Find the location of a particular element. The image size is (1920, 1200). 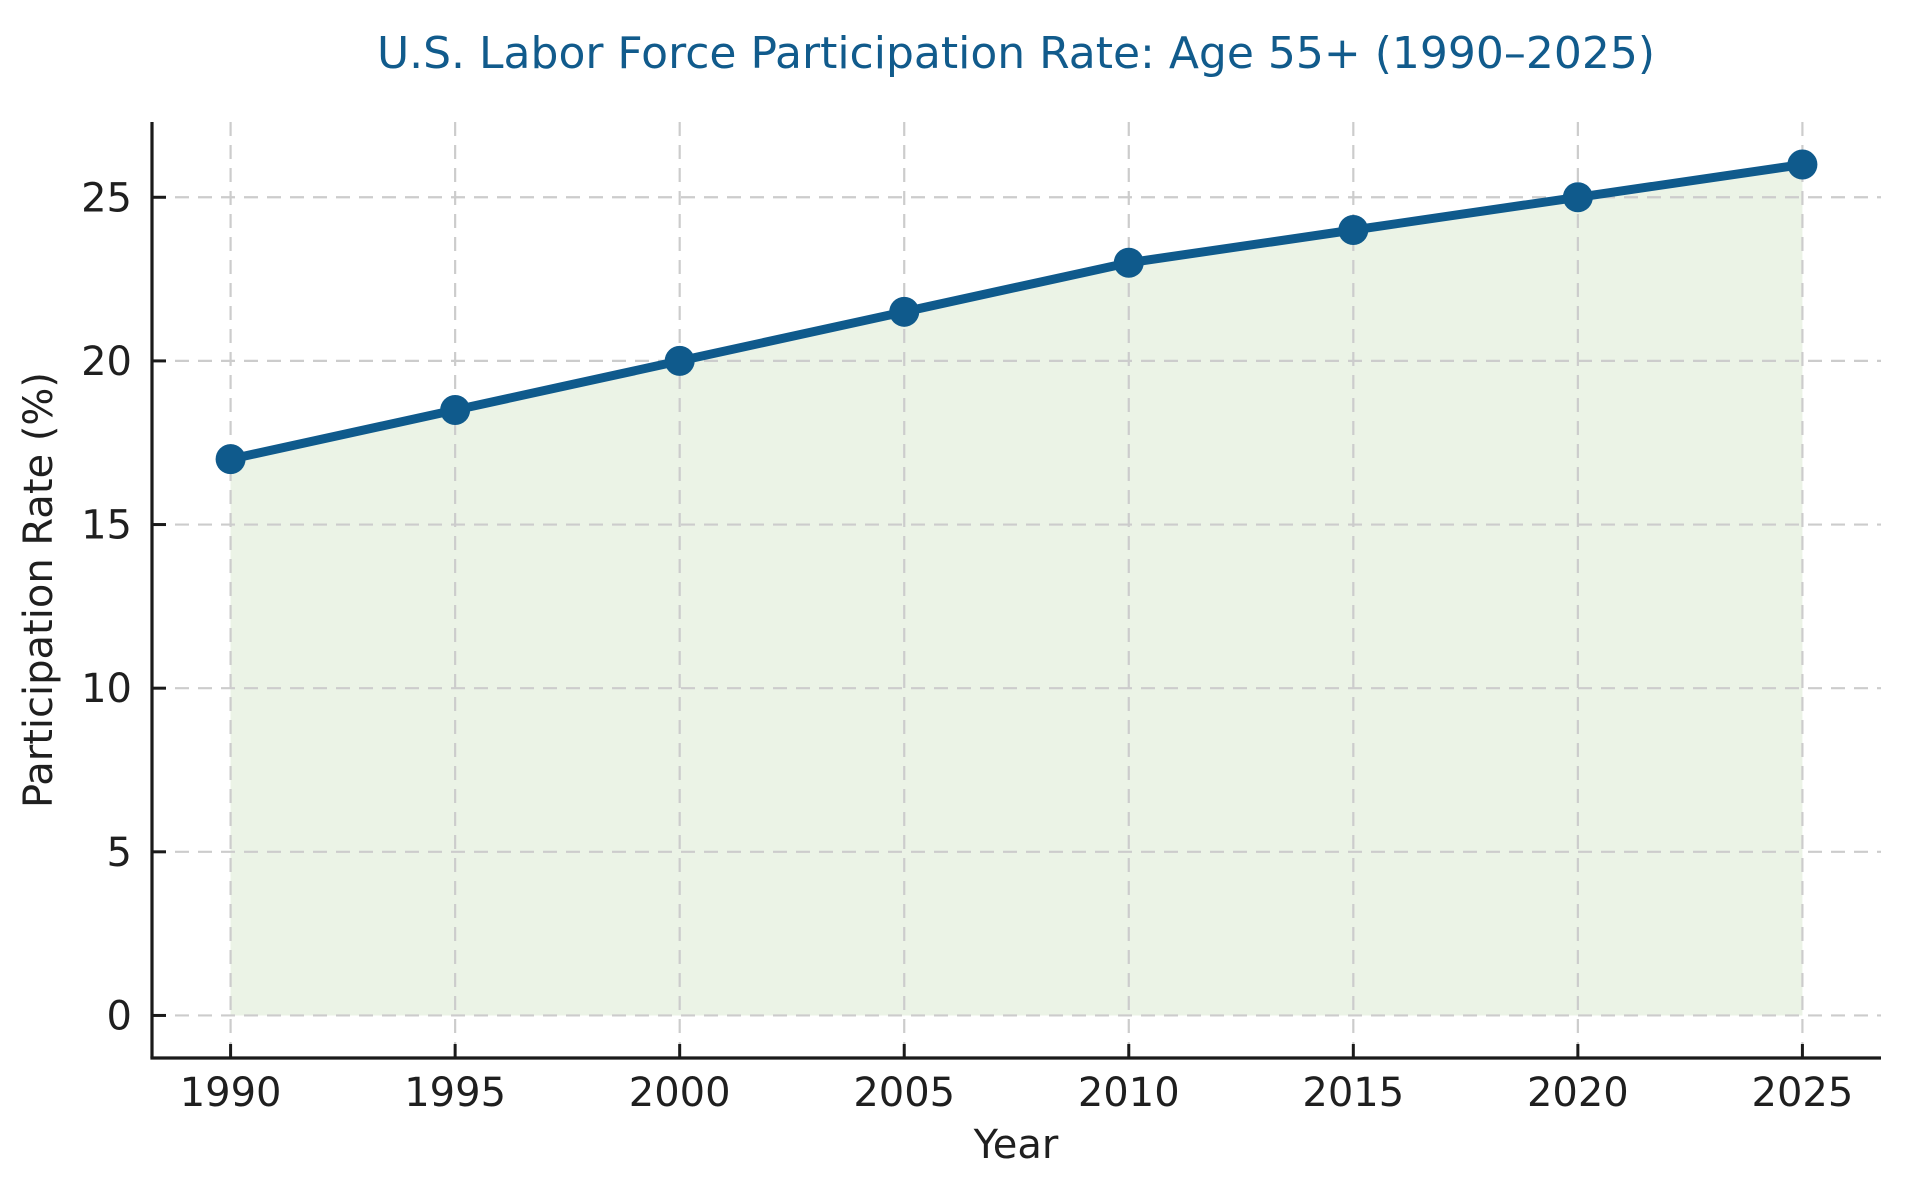

x-tick-label: 2000 is located at coordinates (680, 1093).